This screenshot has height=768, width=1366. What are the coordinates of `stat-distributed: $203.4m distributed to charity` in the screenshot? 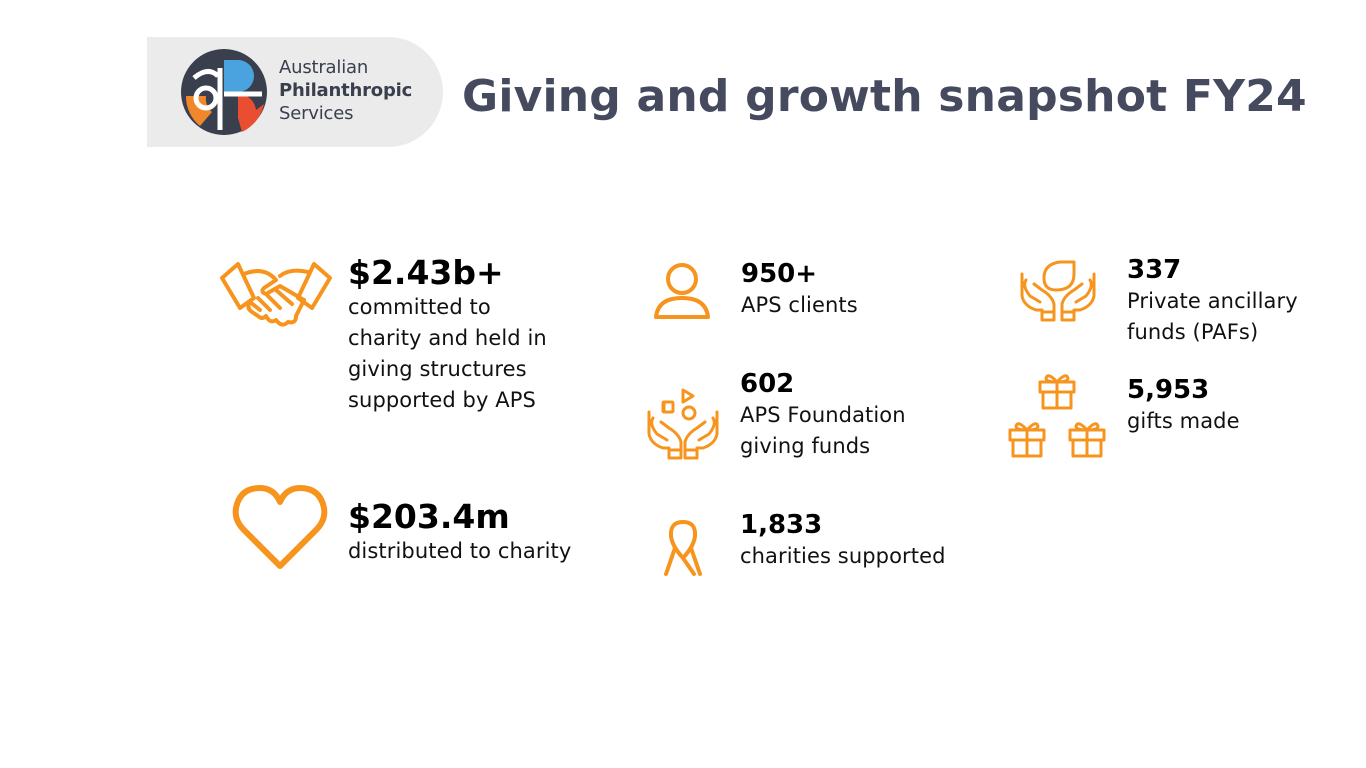 It's located at (459, 532).